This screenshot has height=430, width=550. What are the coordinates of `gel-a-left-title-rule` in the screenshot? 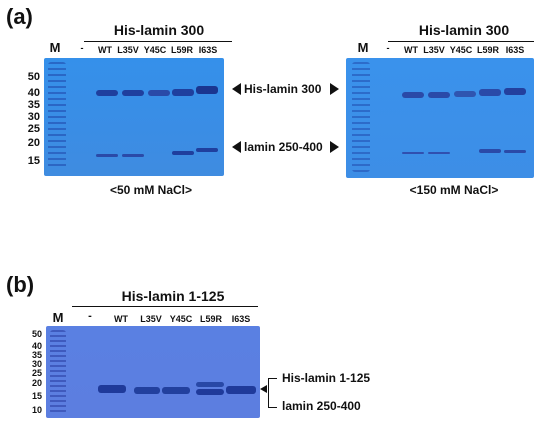 It's located at (158, 41).